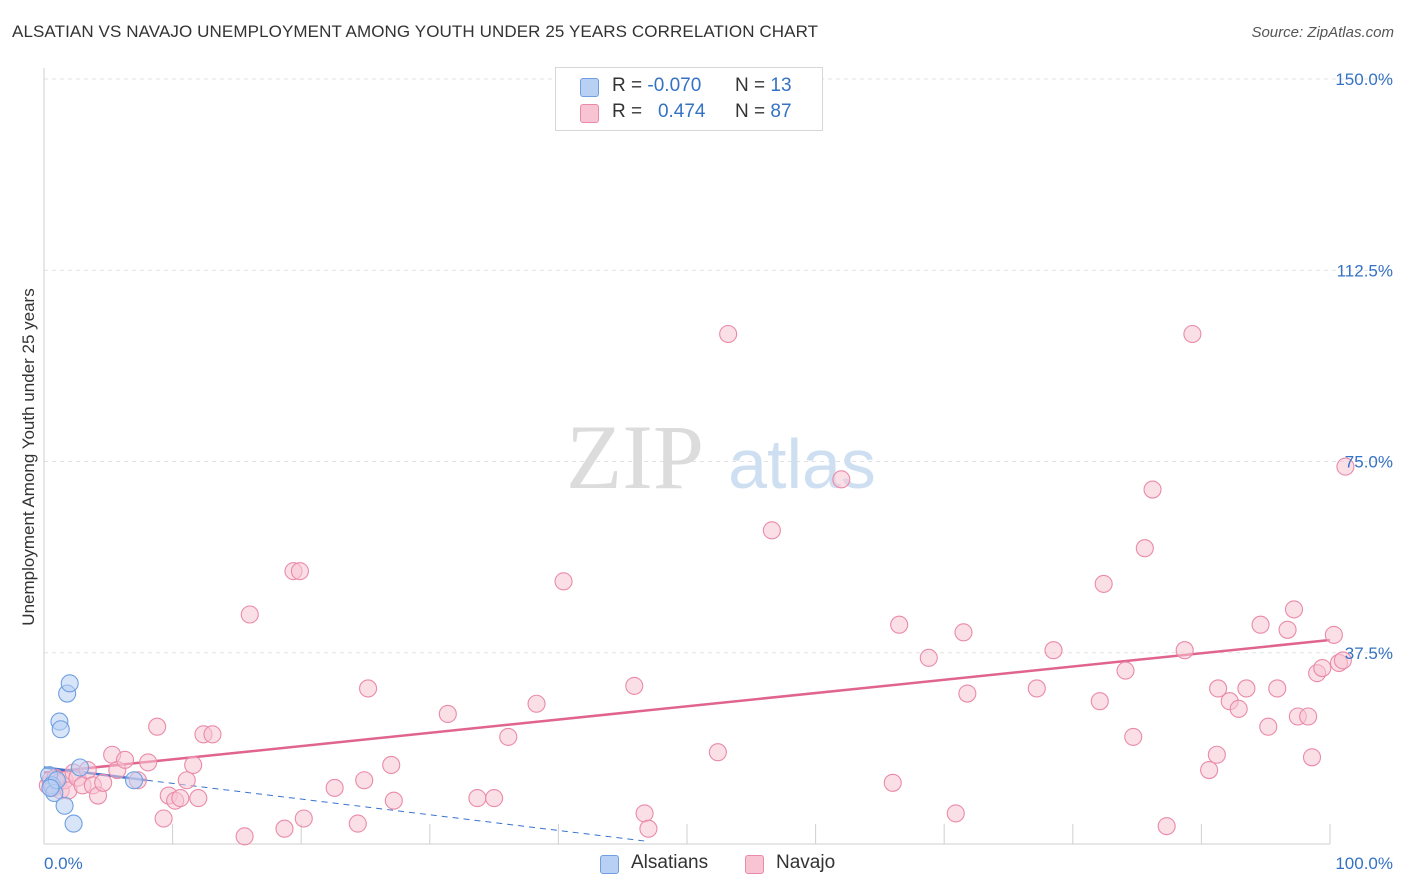  What do you see at coordinates (802, 464) in the screenshot?
I see `watermark-atlas: atlas` at bounding box center [802, 464].